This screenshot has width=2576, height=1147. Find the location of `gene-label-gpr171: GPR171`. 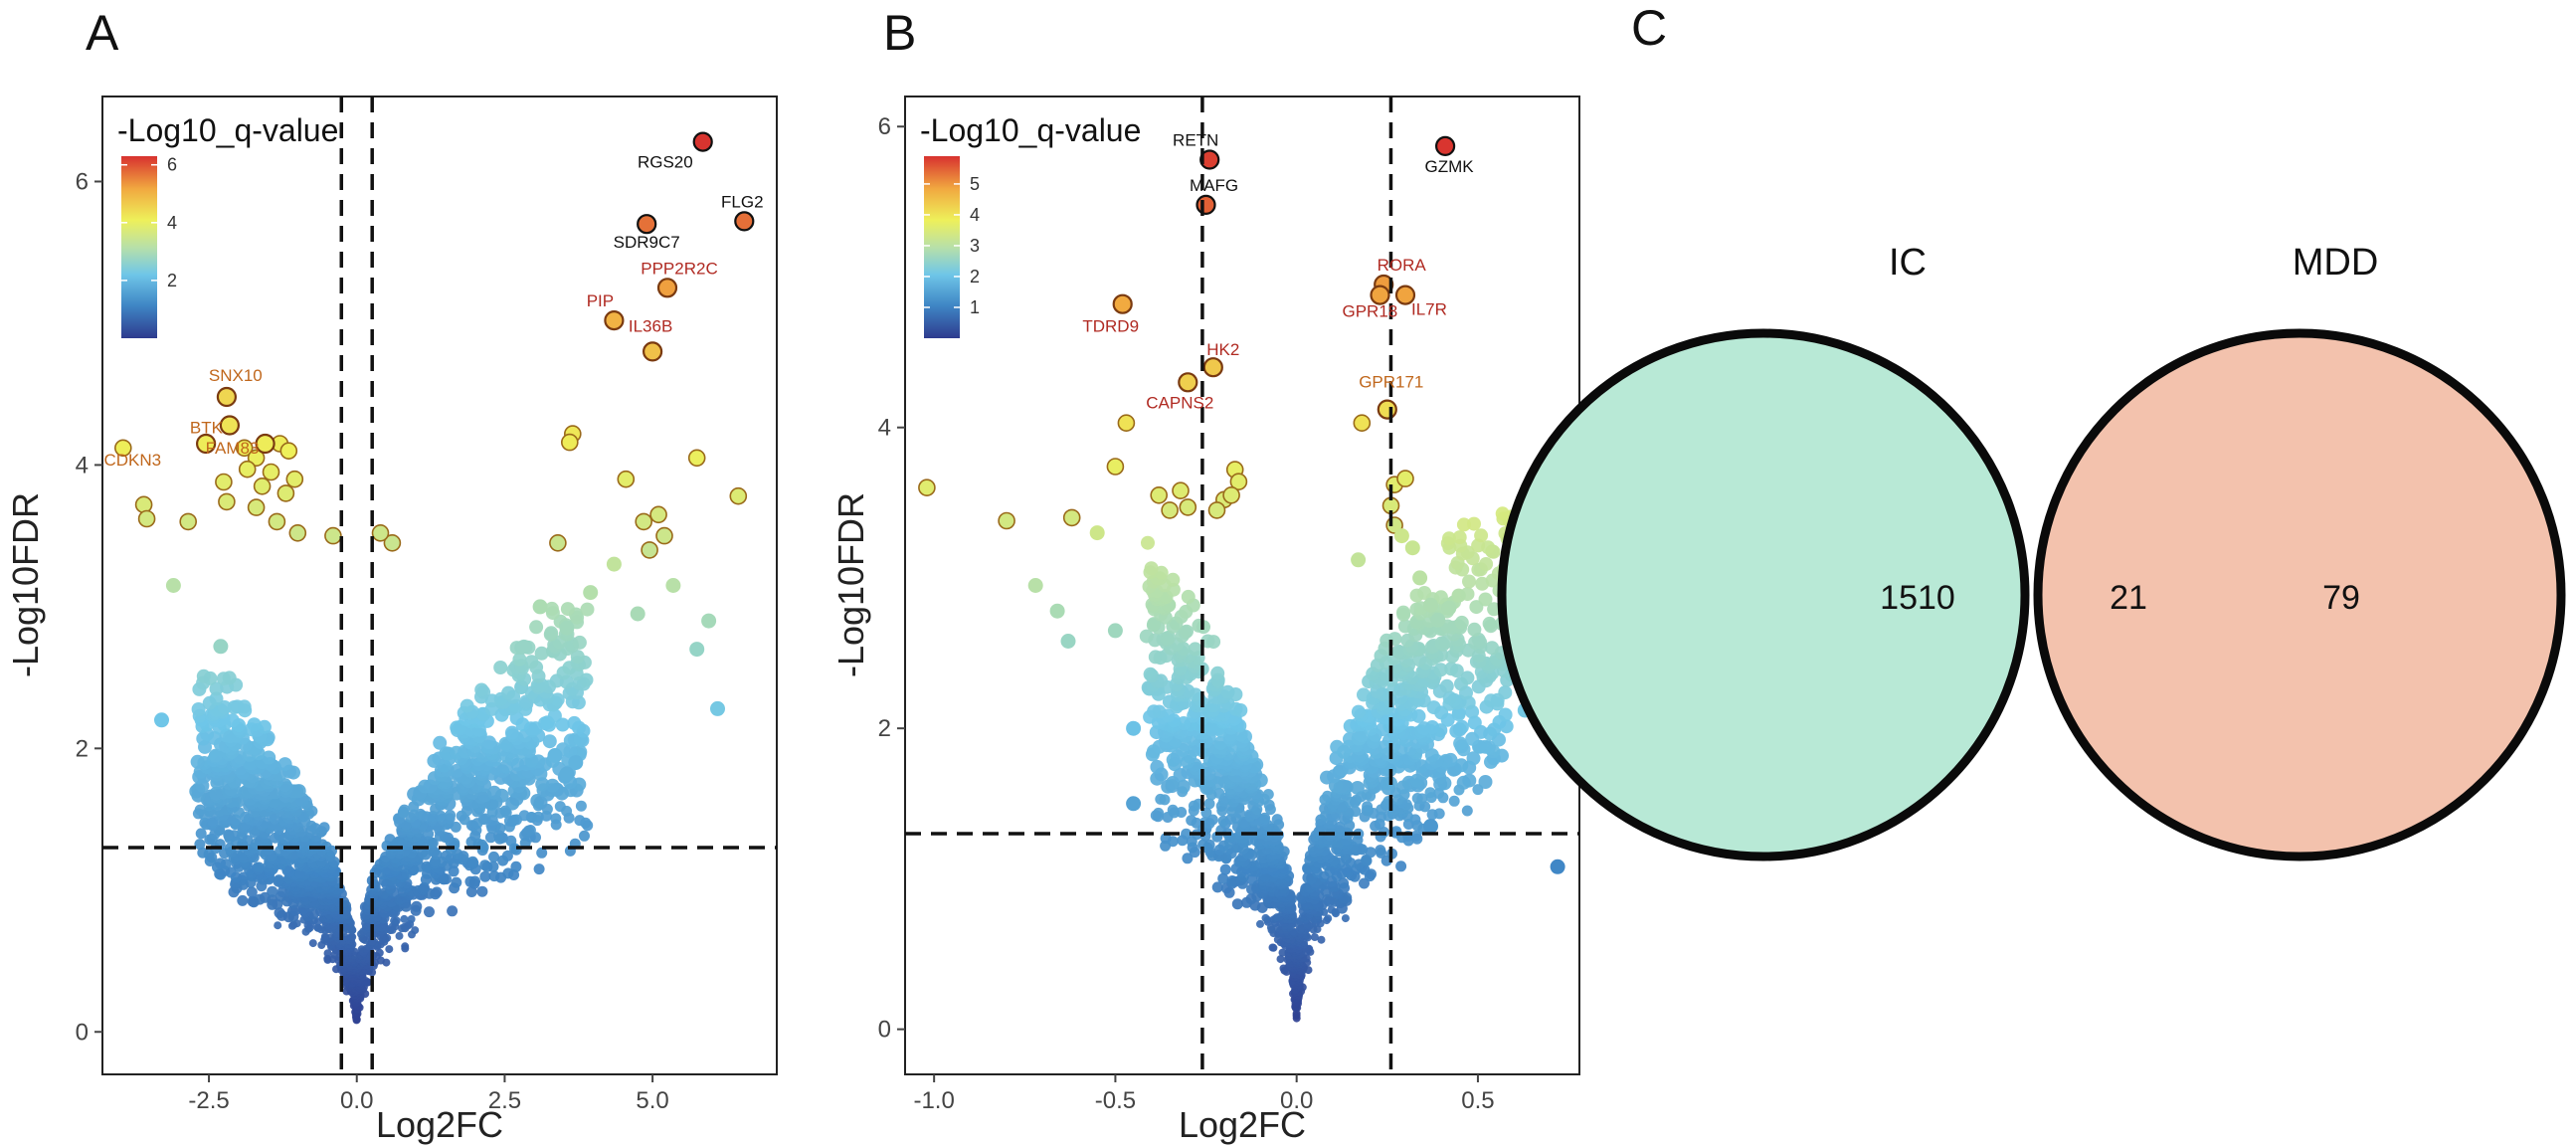

gene-label-gpr171: GPR171 is located at coordinates (1391, 382).